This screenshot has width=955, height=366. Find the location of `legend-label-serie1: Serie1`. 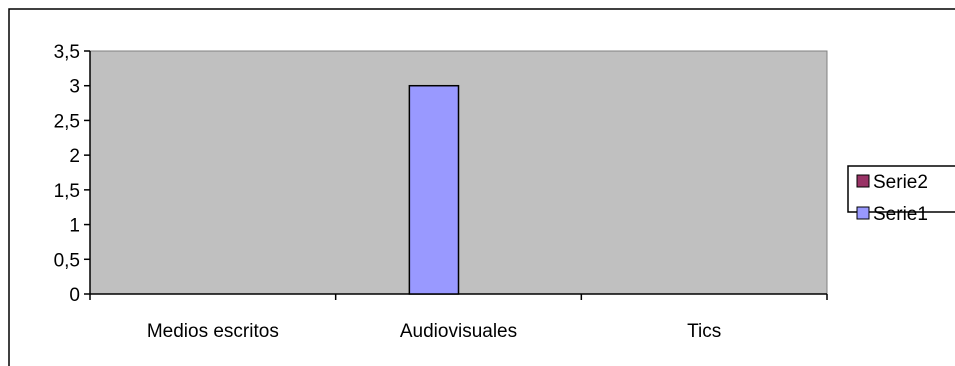

legend-label-serie1: Serie1 is located at coordinates (900, 214).